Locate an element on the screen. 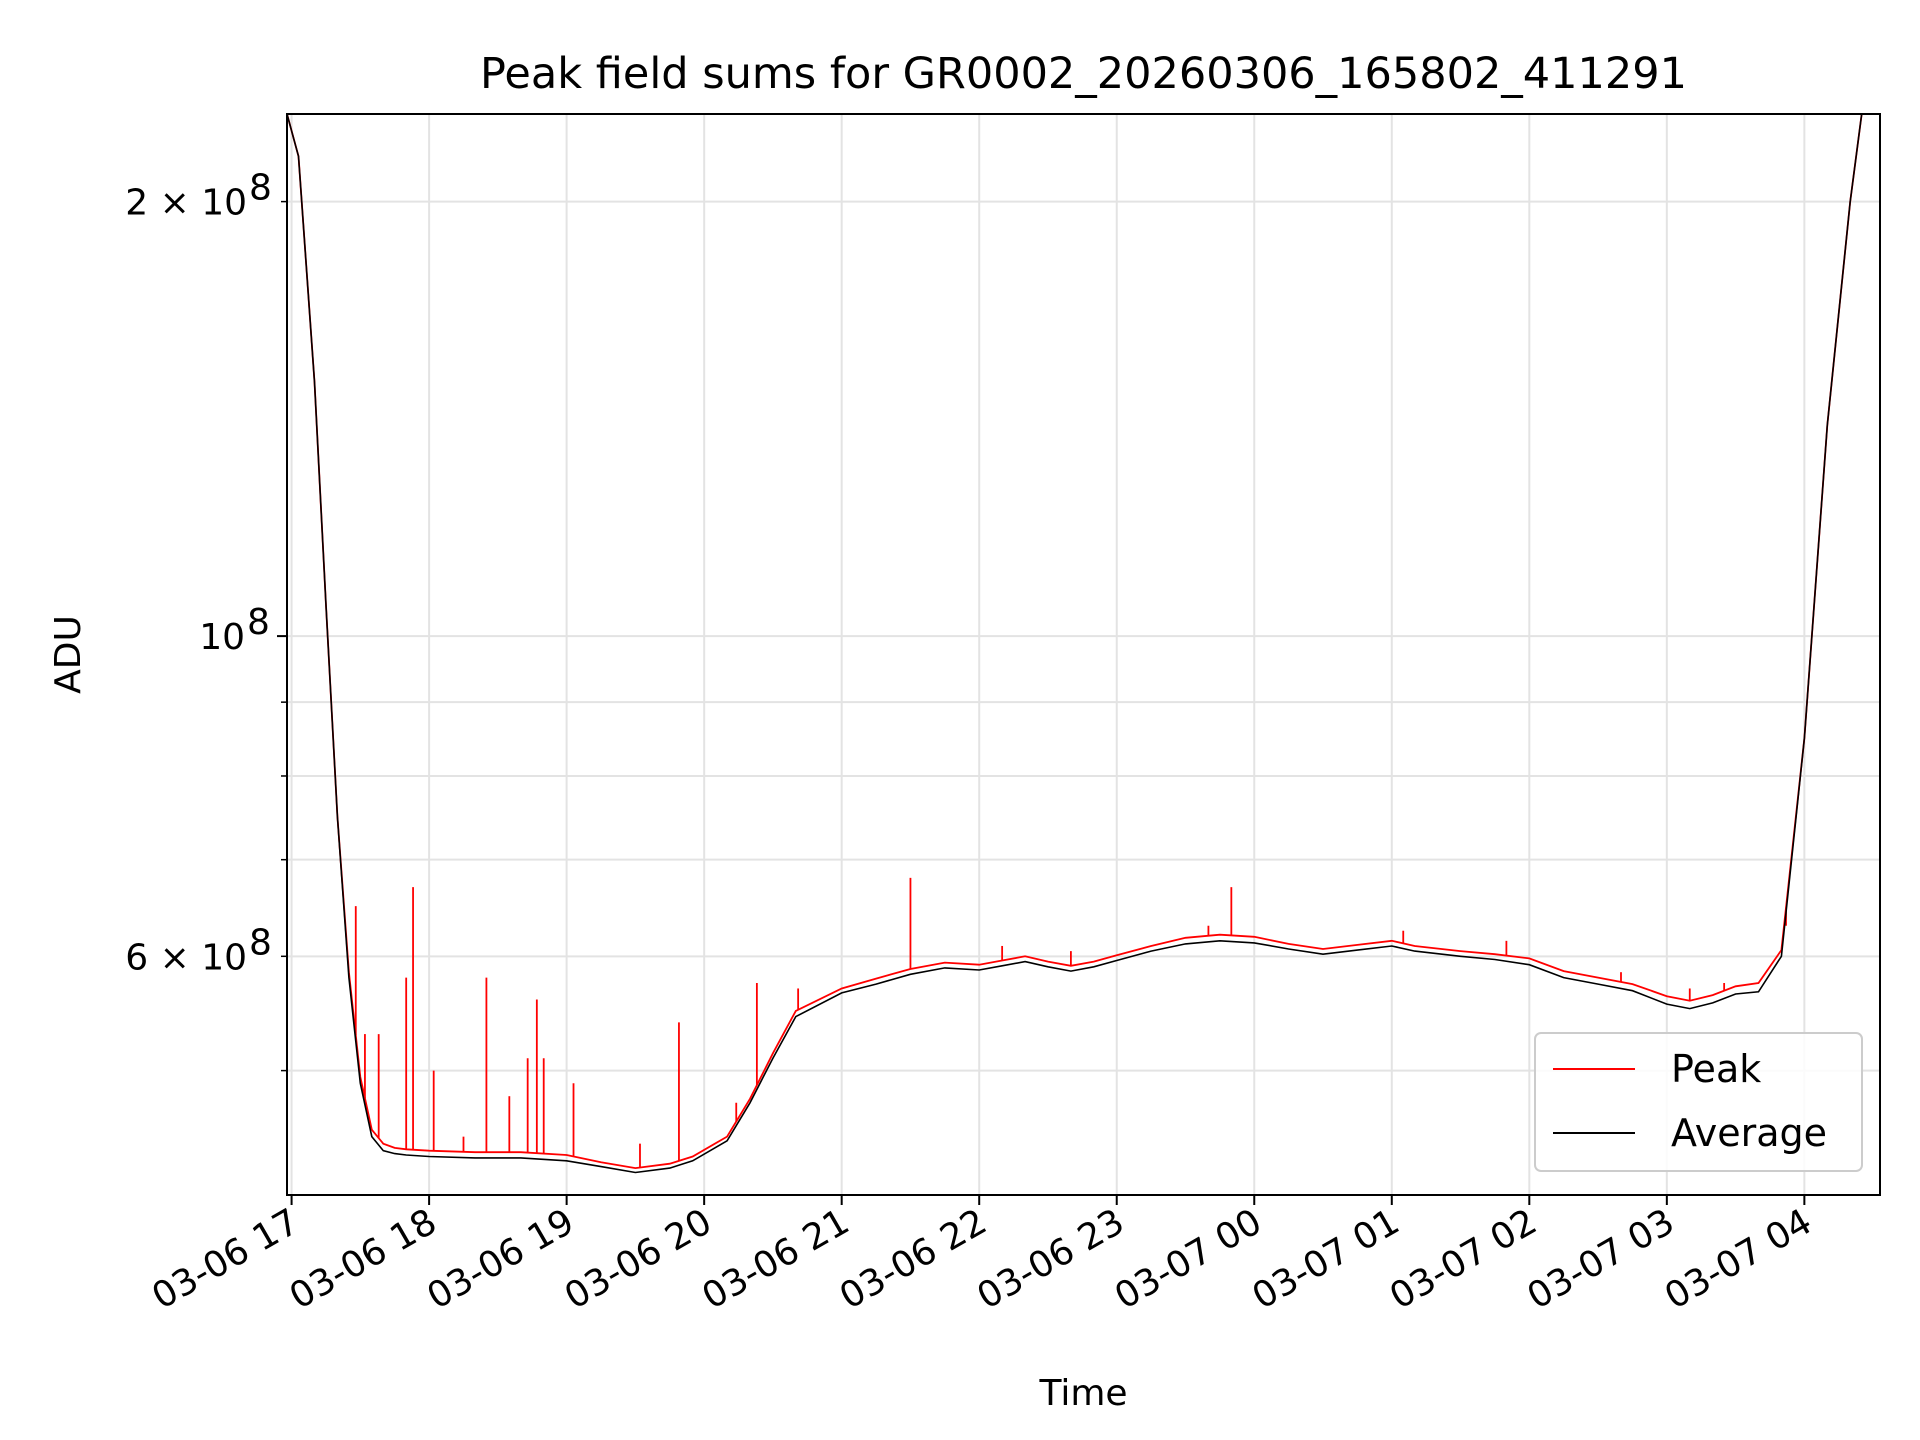  legend-box is located at coordinates (1698, 1102).